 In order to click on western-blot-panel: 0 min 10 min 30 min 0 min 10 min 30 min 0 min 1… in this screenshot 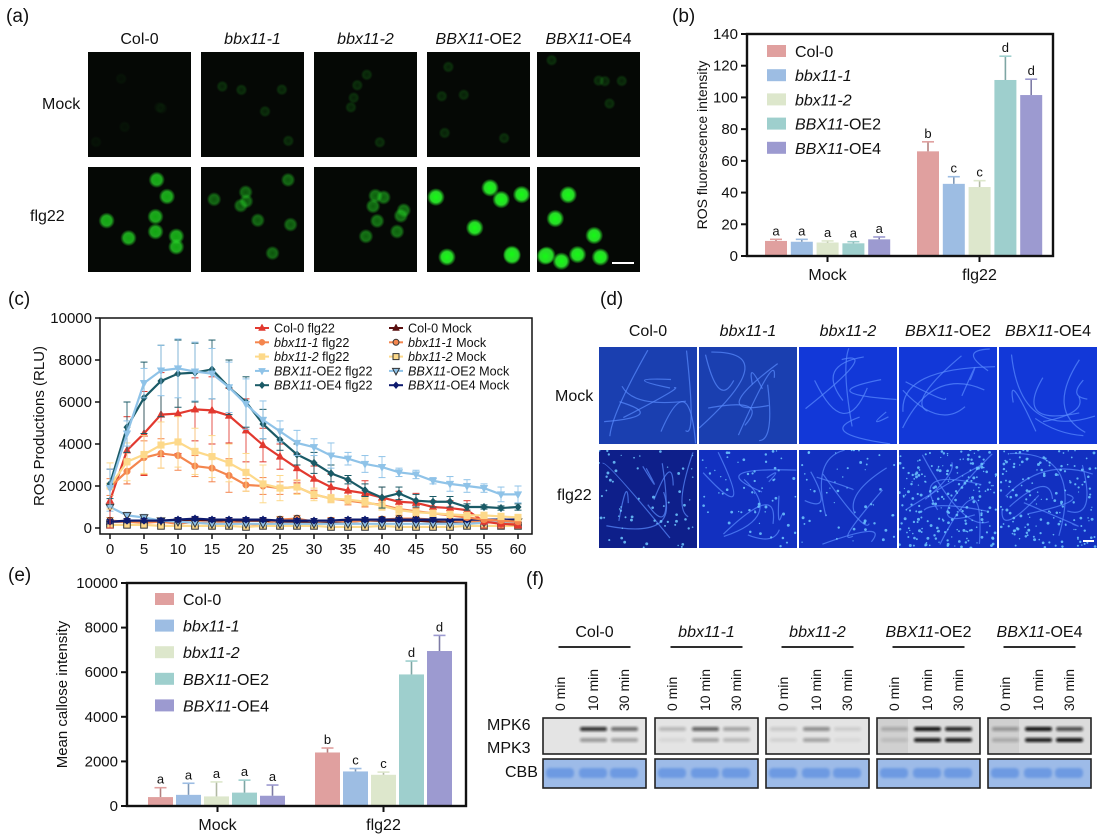, I will do `click(817, 717)`.